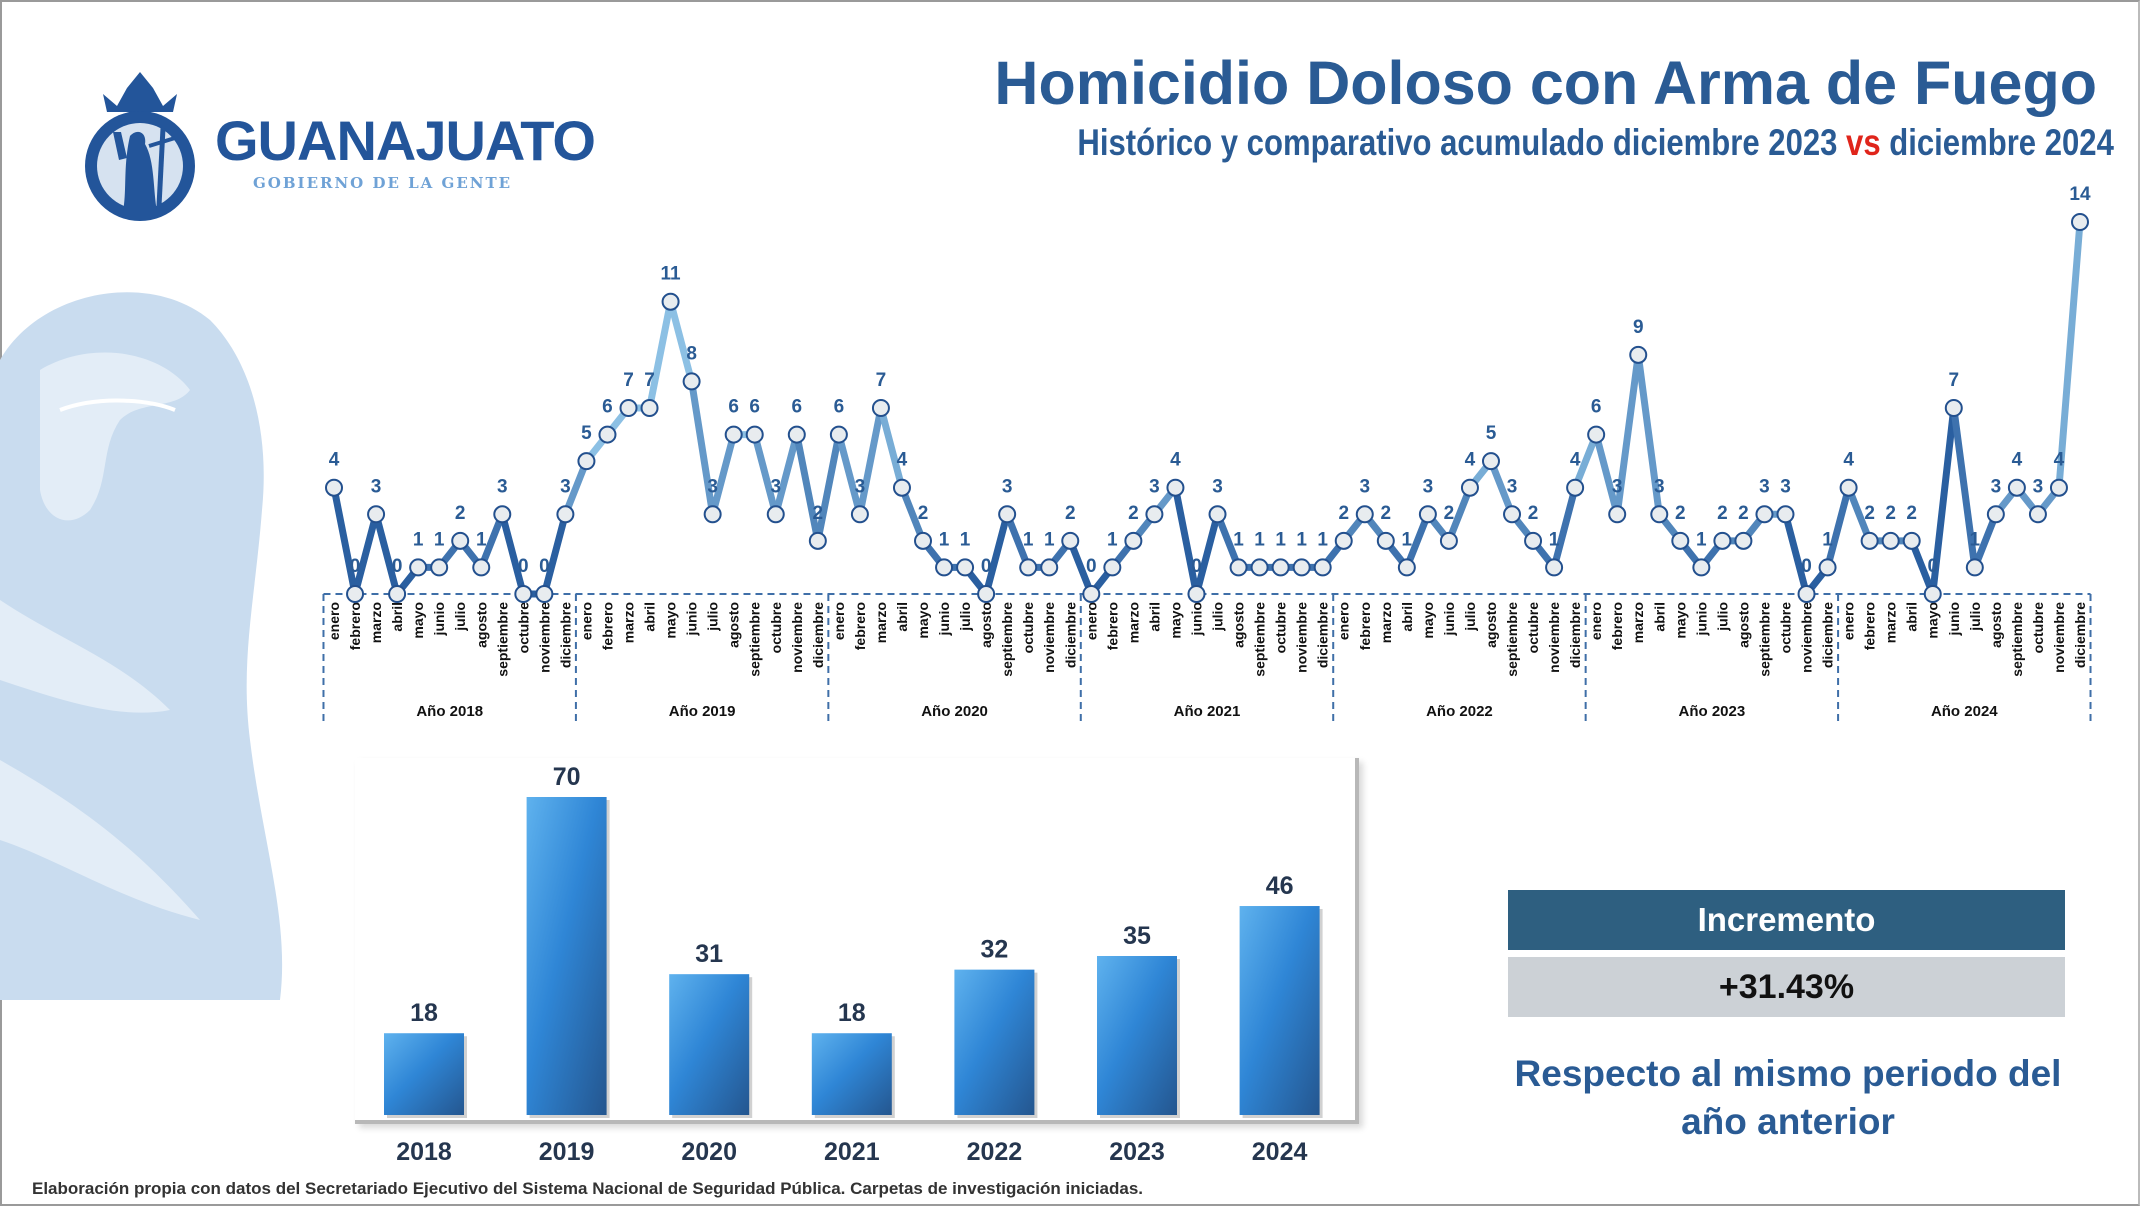 The height and width of the screenshot is (1206, 2140). I want to click on data-label: 6, so click(733, 407).